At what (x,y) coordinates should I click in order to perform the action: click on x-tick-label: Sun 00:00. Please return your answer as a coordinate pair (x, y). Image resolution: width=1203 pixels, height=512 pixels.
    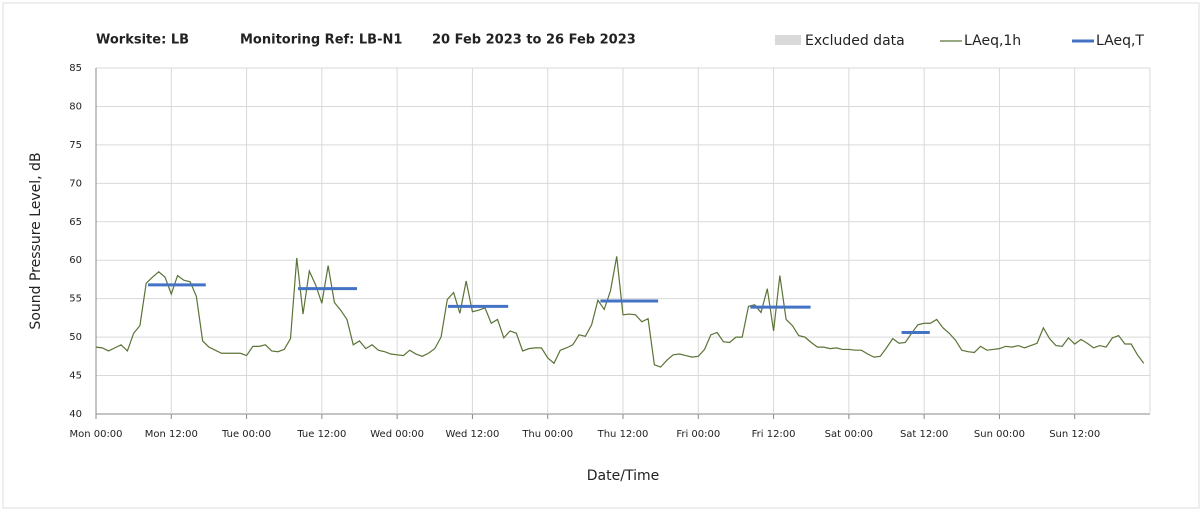
    Looking at the image, I should click on (999, 434).